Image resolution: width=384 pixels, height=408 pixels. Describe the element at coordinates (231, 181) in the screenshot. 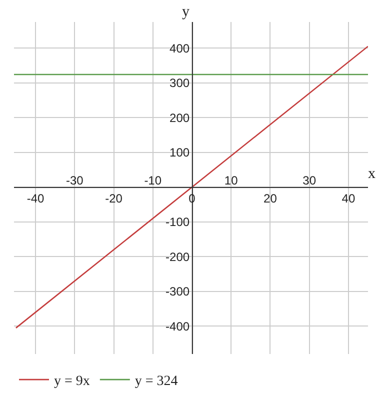

I see `x2-tick-label: 10` at that location.